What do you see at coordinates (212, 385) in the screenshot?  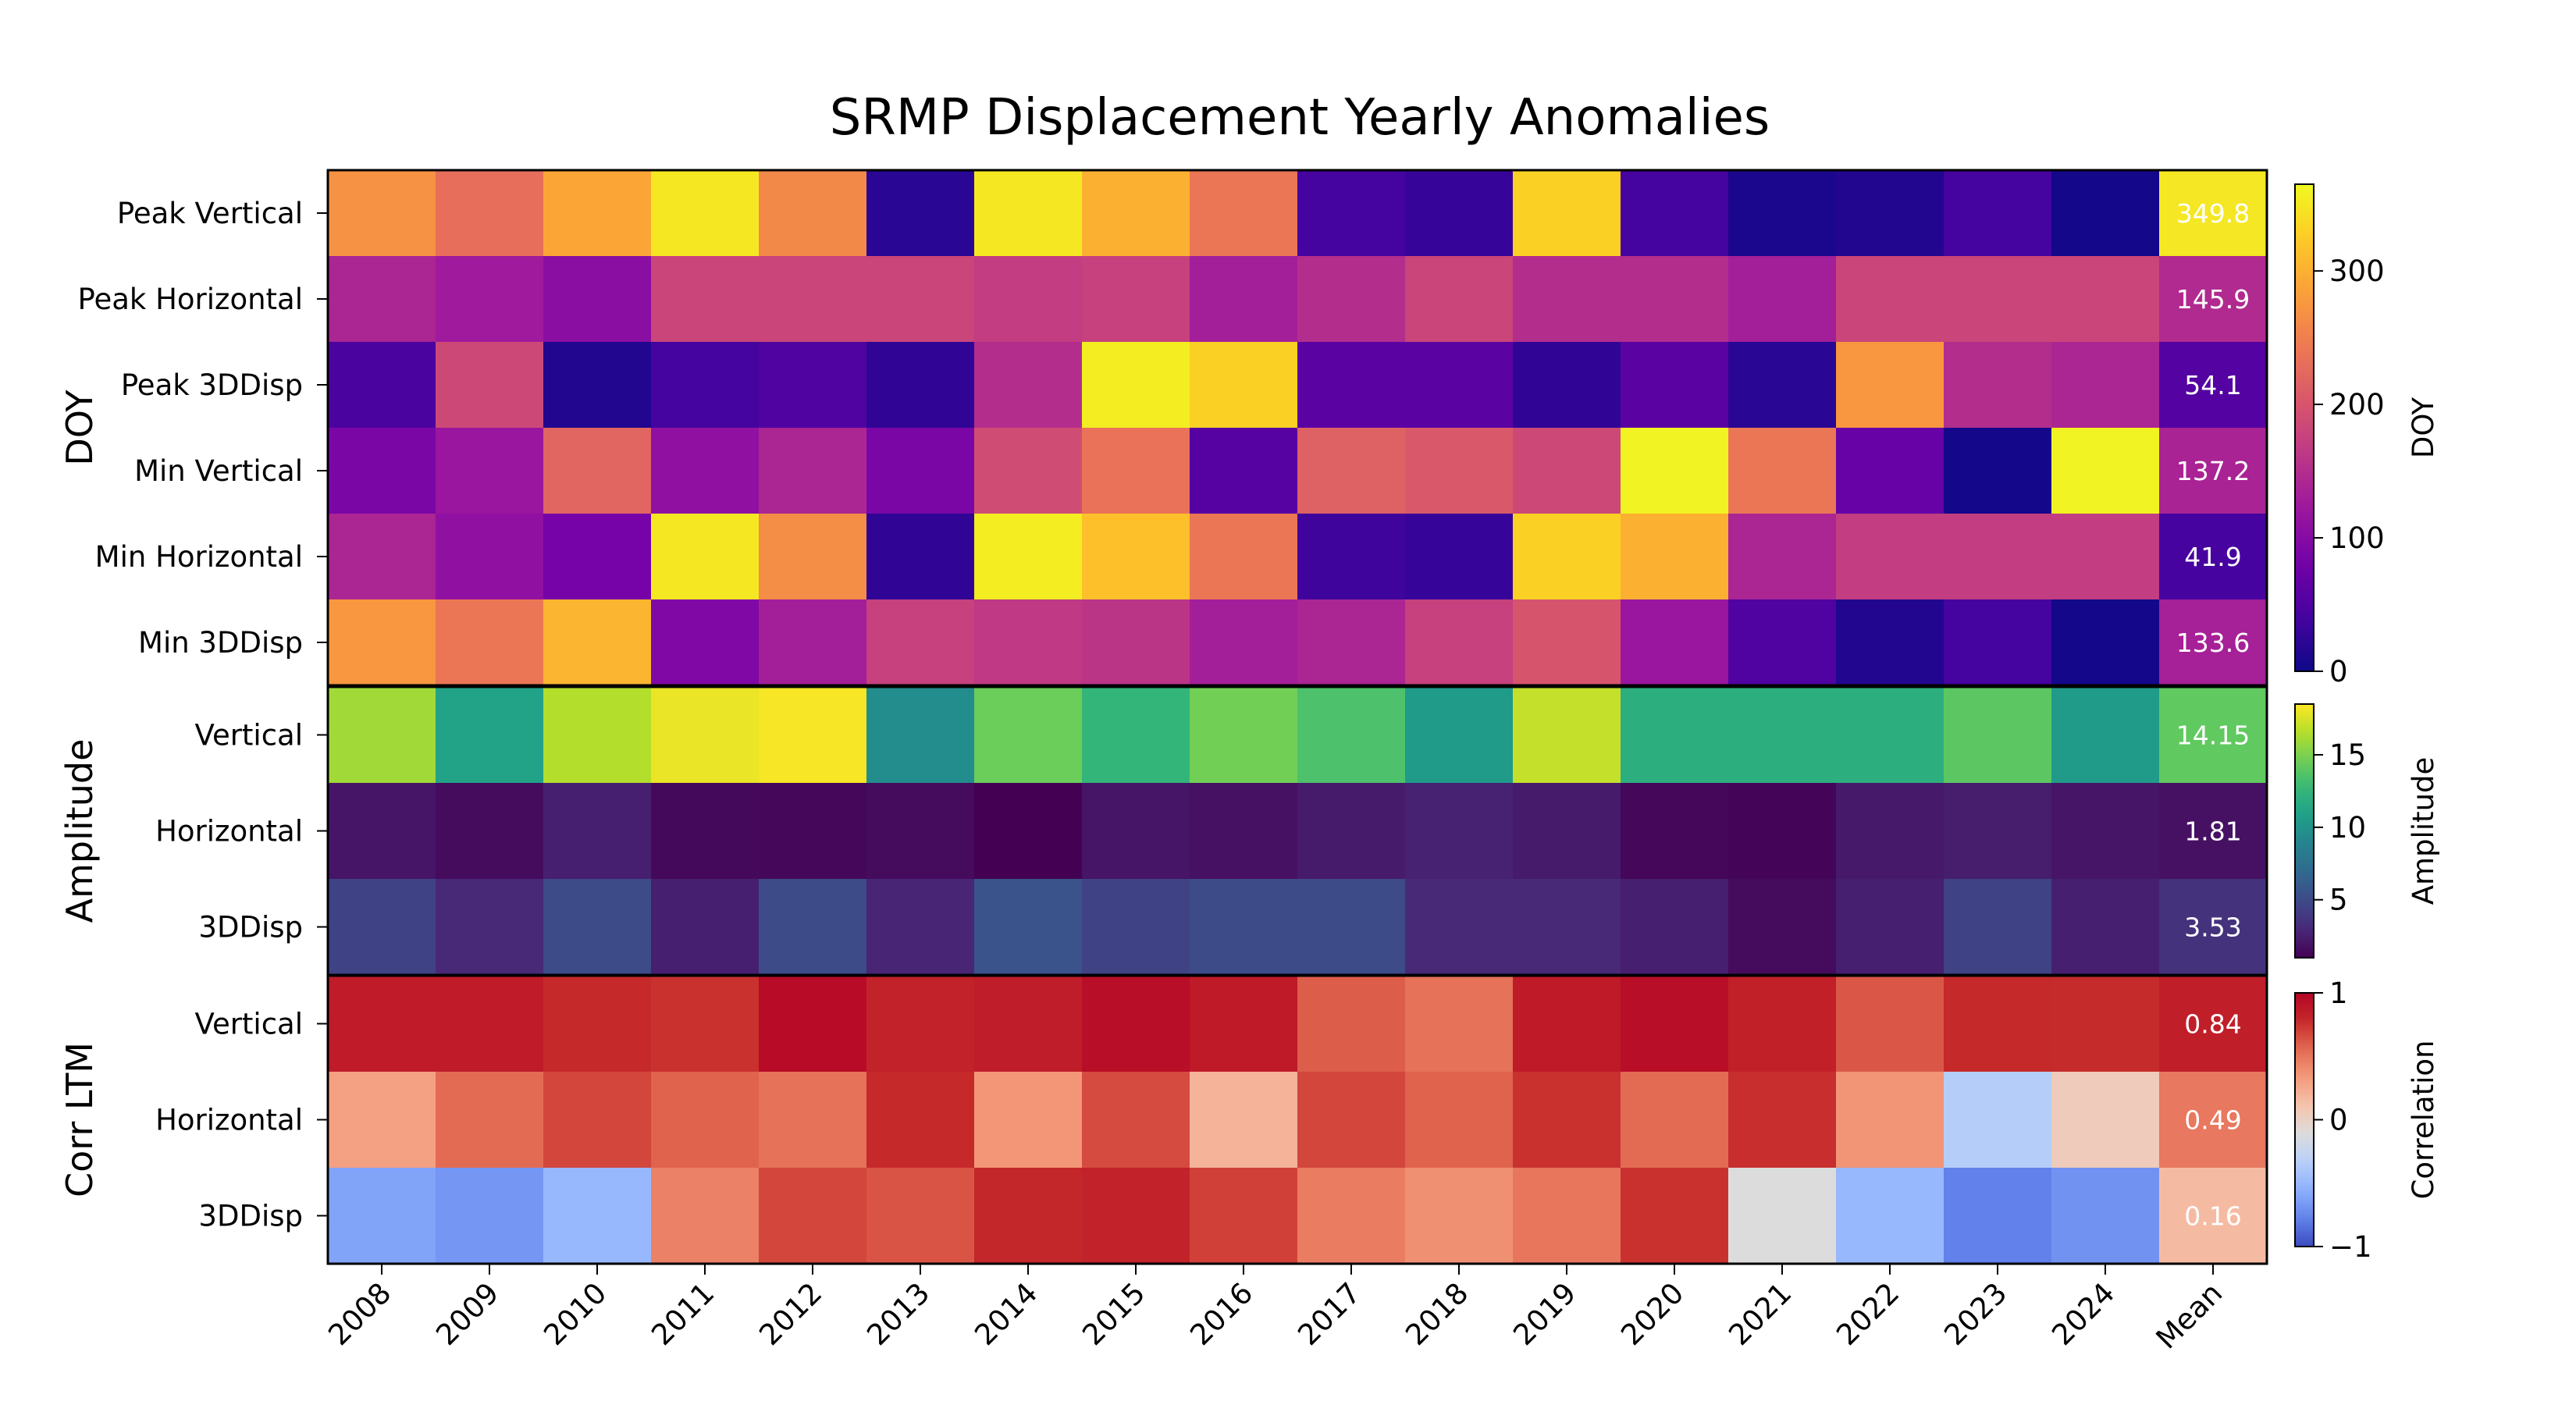 I see `row-label: Peak 3DDisp` at bounding box center [212, 385].